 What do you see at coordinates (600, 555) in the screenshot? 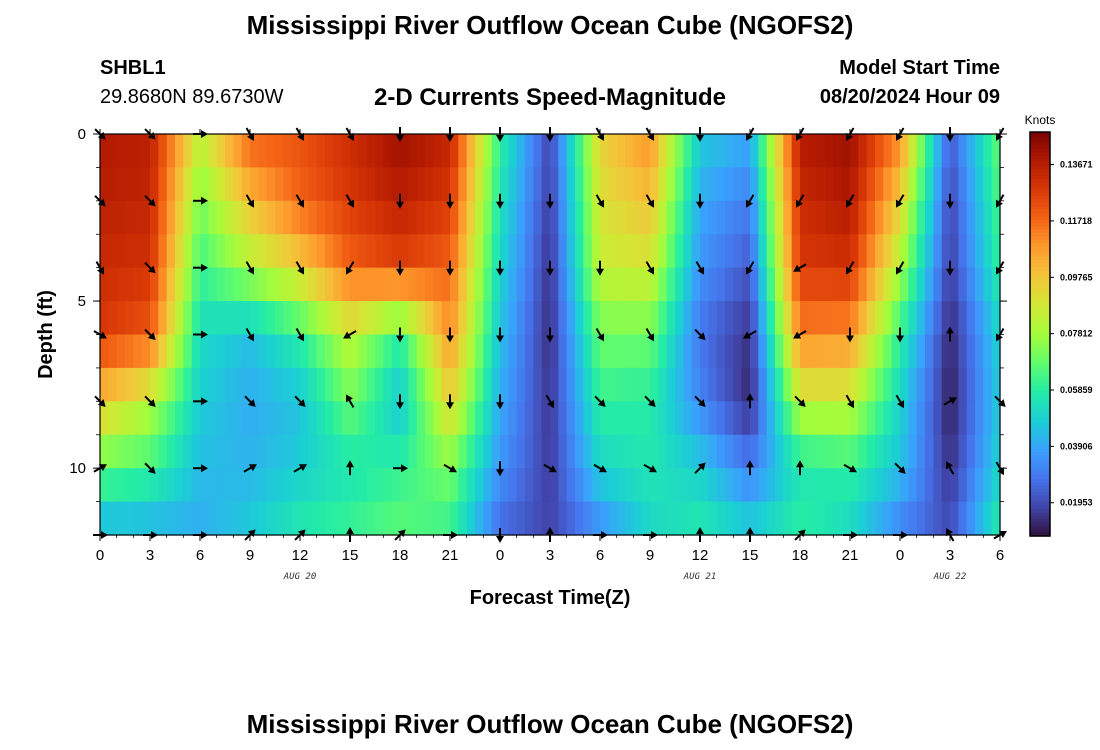
I see `x-tick-label: 6` at bounding box center [600, 555].